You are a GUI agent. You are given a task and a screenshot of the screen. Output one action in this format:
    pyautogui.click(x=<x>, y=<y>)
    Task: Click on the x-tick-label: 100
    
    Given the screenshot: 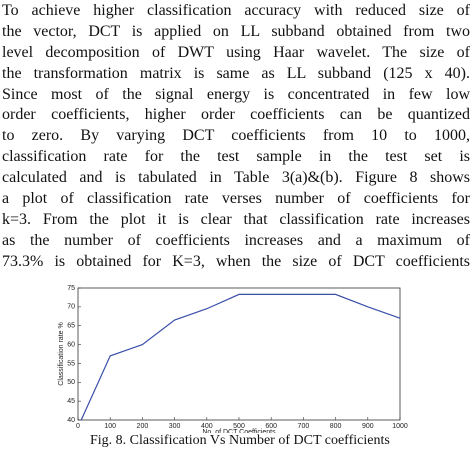 What is the action you would take?
    pyautogui.click(x=110, y=426)
    